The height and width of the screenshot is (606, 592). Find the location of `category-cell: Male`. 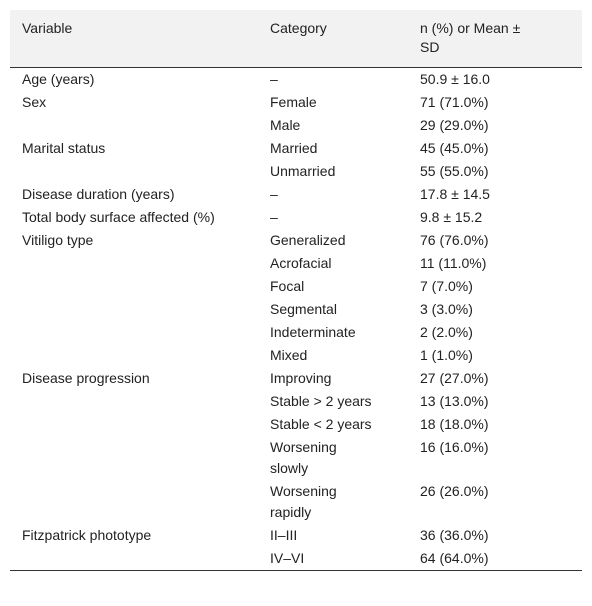

category-cell: Male is located at coordinates (285, 125).